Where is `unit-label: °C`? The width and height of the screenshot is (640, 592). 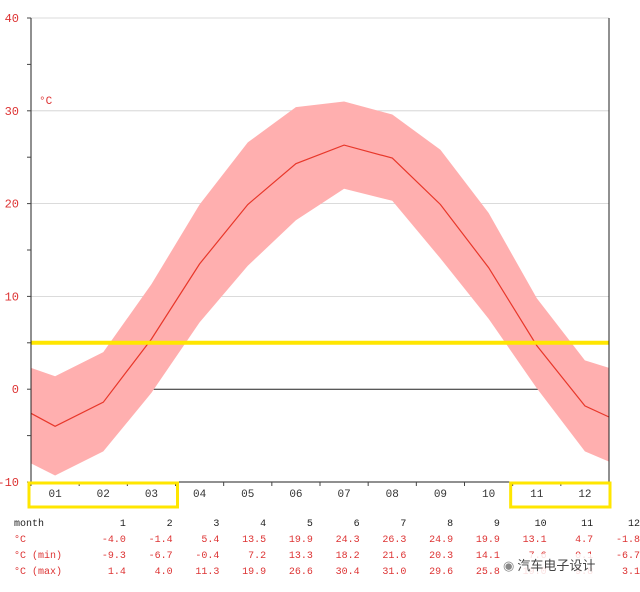
unit-label: °C is located at coordinates (46, 102).